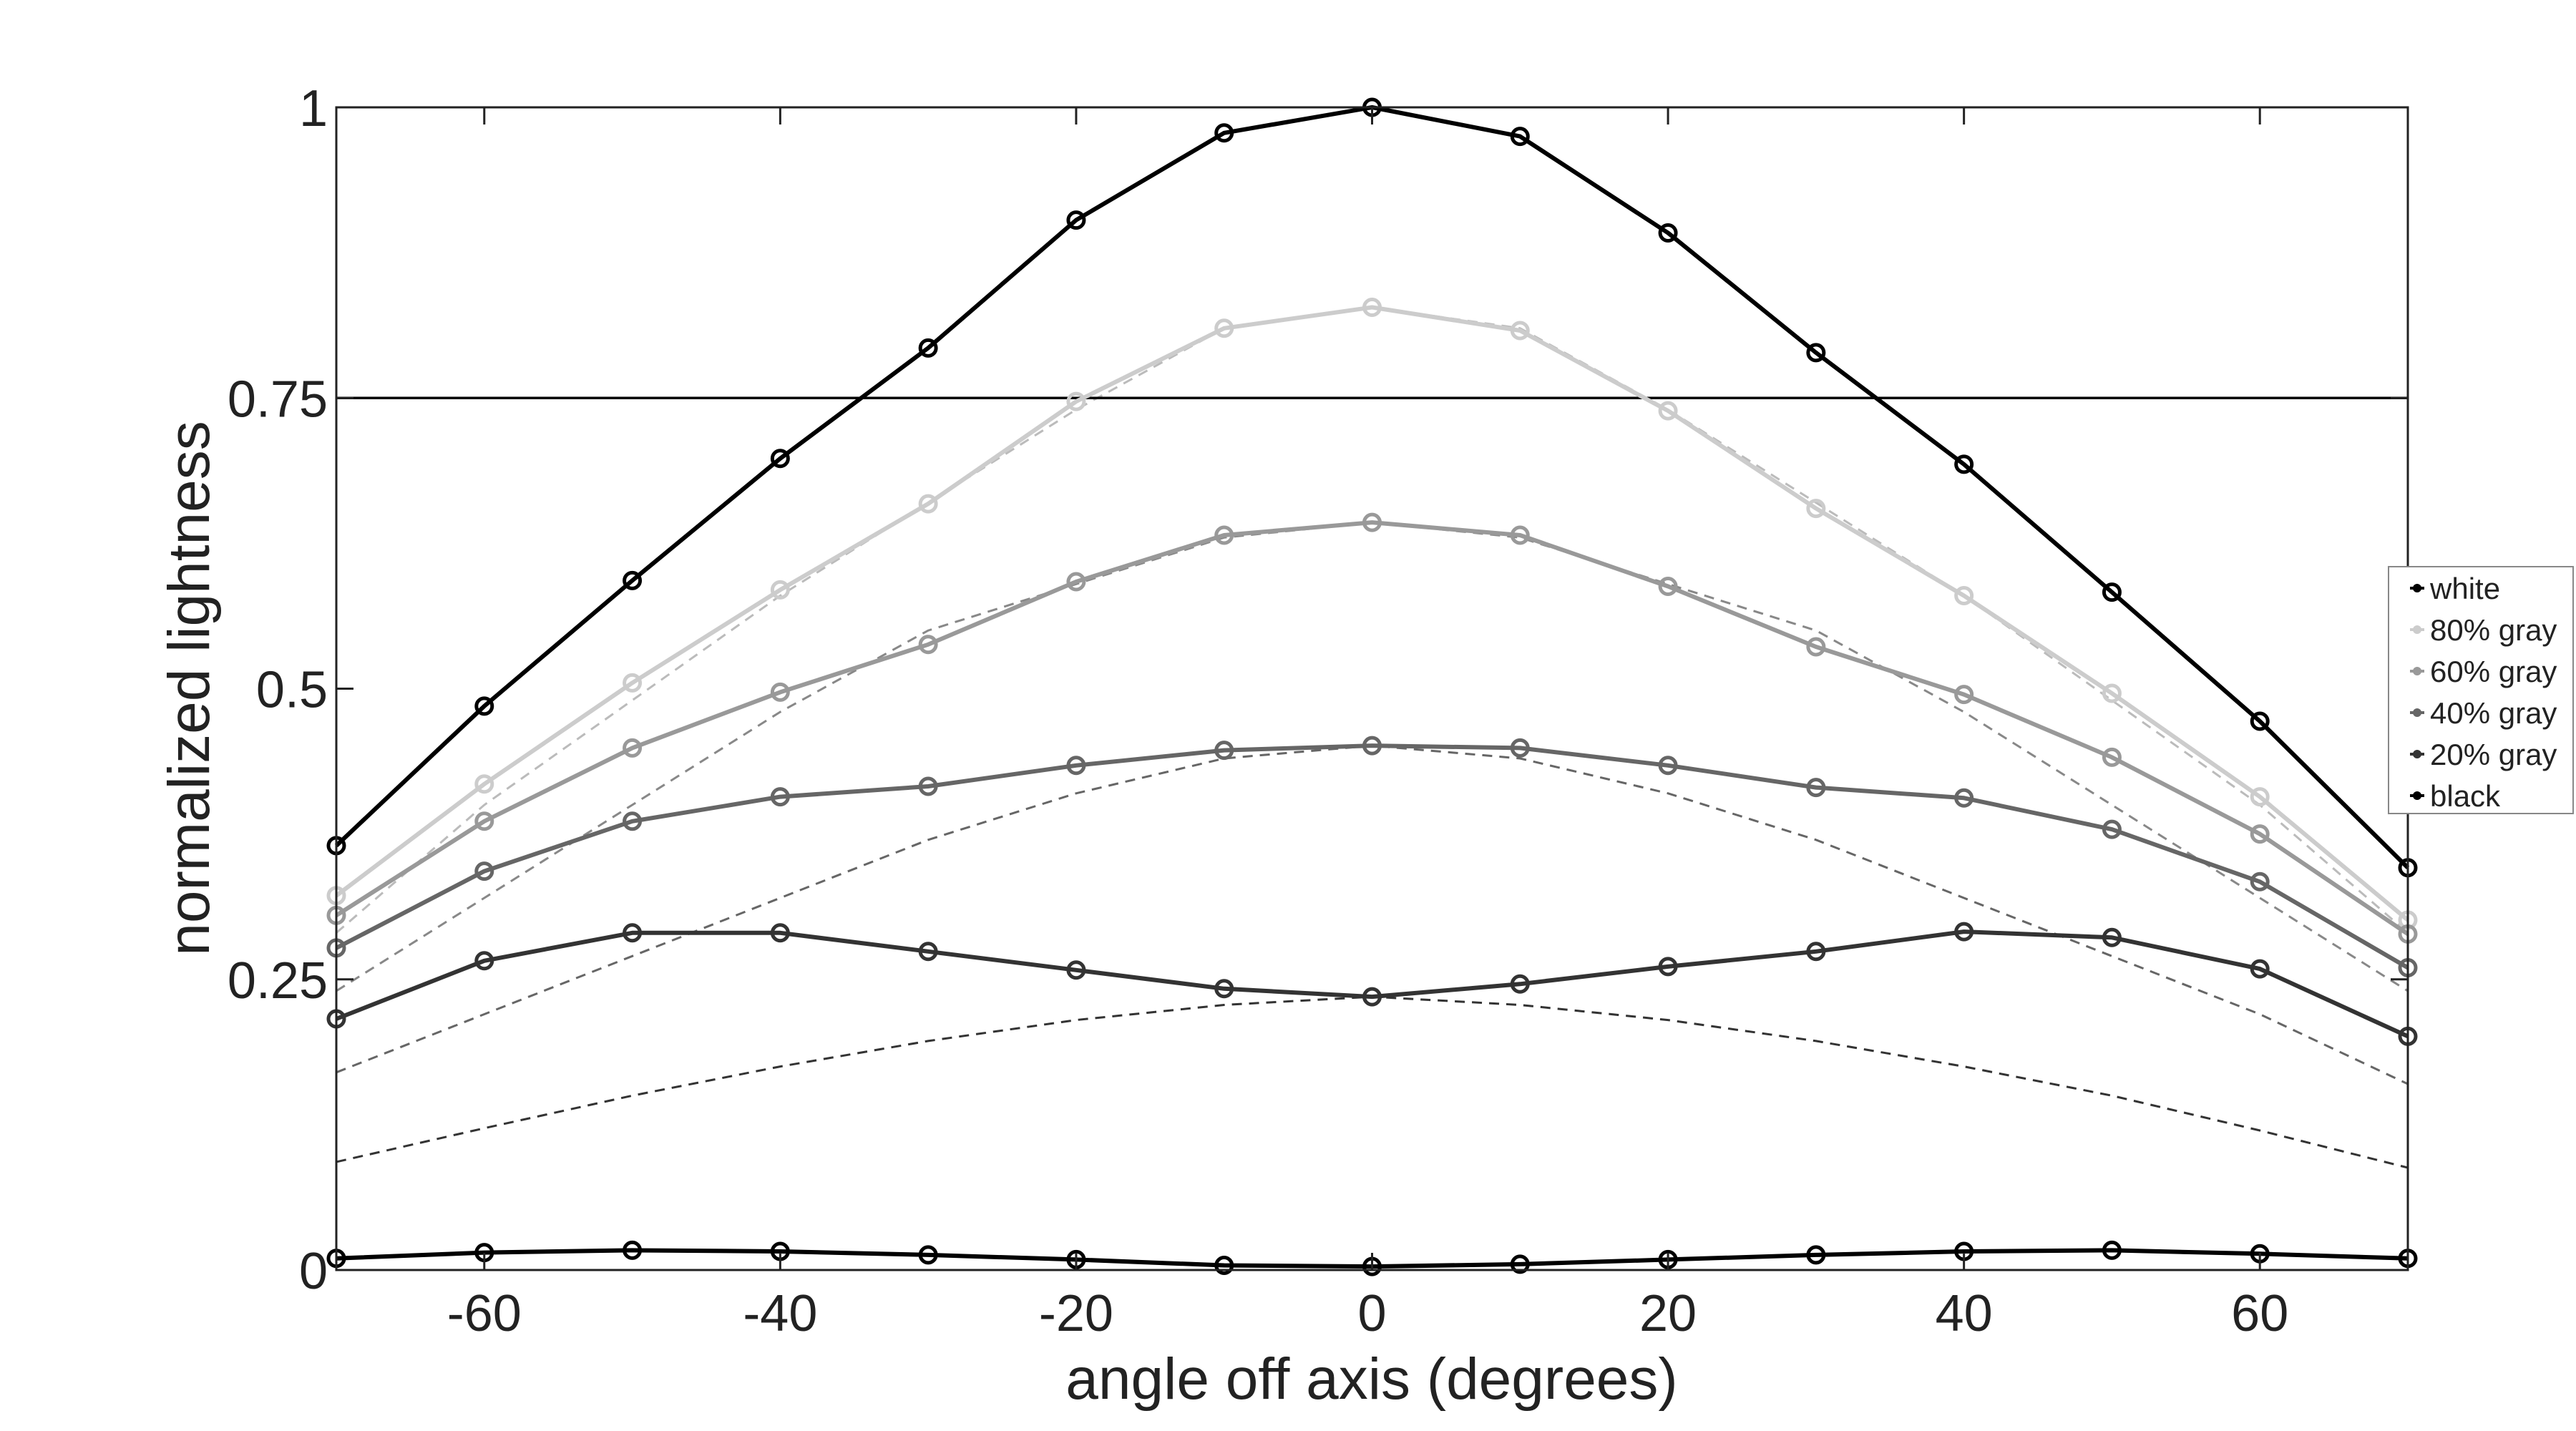 The image size is (2576, 1431). I want to click on legend-entry: black, so click(2455, 796).